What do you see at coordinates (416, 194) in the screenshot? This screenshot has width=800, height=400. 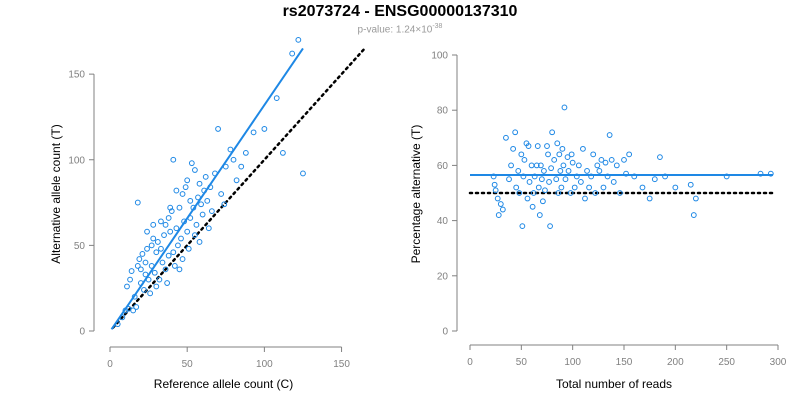 I see `y-axis-title: Percentage alternative (T)` at bounding box center [416, 194].